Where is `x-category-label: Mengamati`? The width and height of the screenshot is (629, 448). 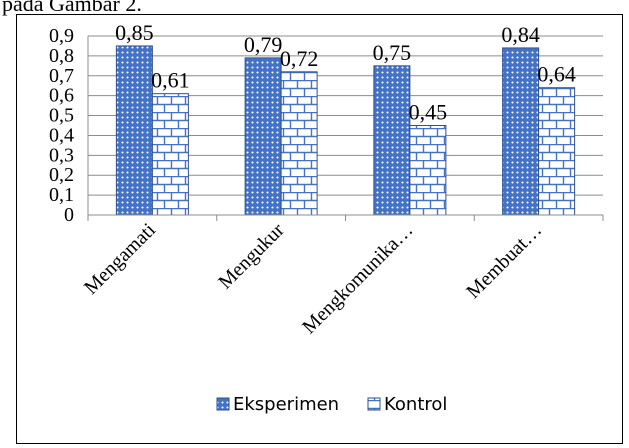
x-category-label: Mengamati is located at coordinates (120, 259).